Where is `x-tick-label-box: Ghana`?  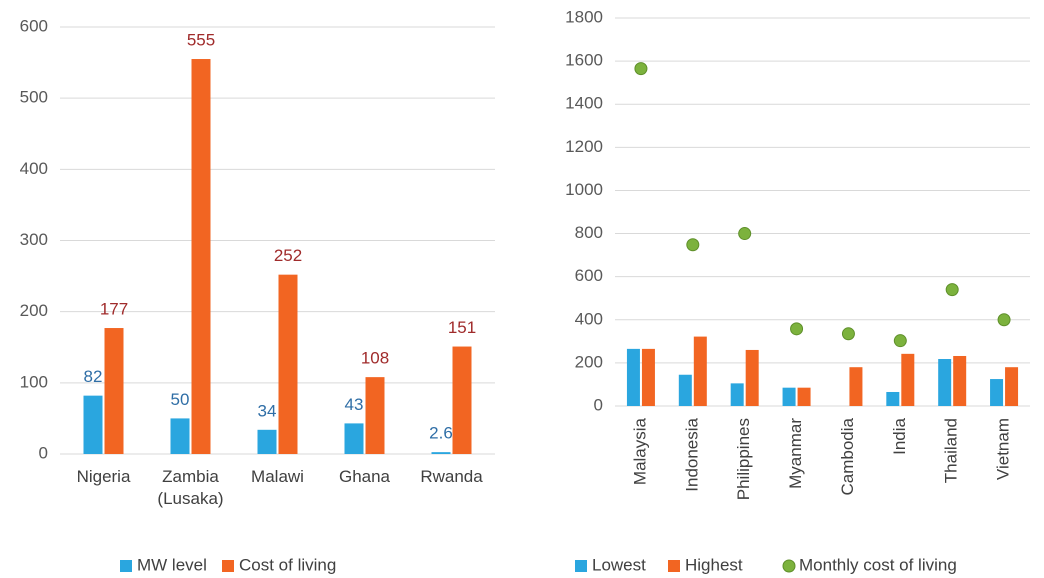 x-tick-label-box: Ghana is located at coordinates (364, 476).